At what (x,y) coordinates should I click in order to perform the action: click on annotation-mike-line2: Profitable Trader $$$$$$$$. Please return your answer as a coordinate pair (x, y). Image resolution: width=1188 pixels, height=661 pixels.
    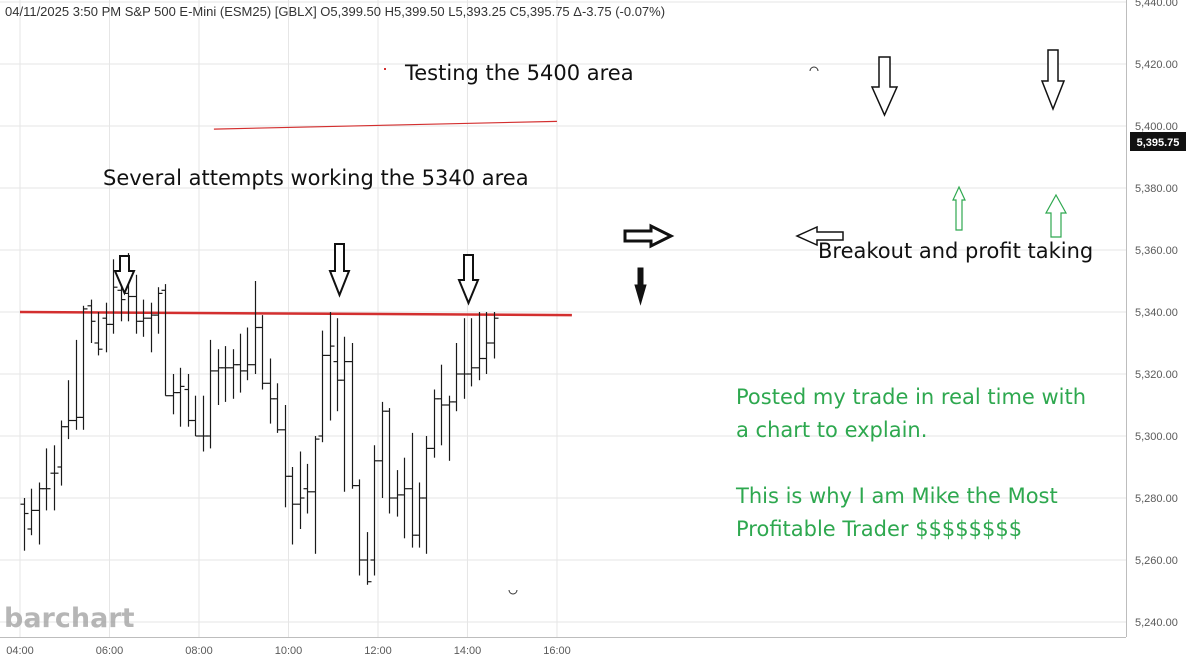
    Looking at the image, I should click on (879, 529).